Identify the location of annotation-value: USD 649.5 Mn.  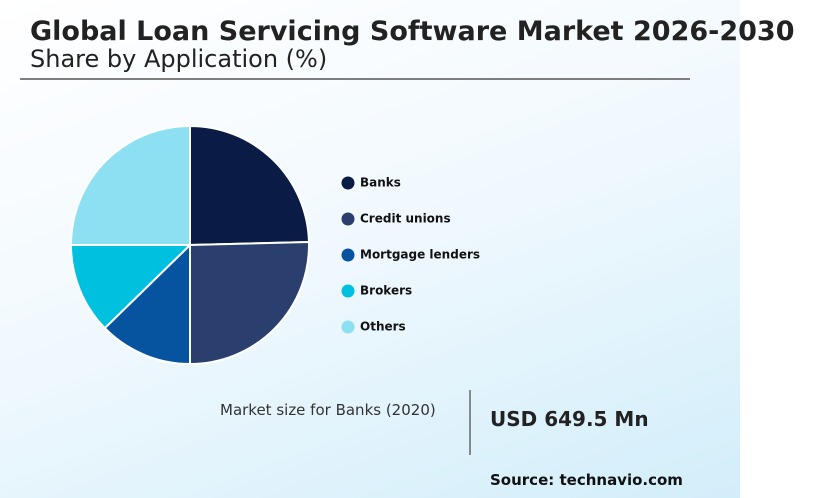
(569, 419).